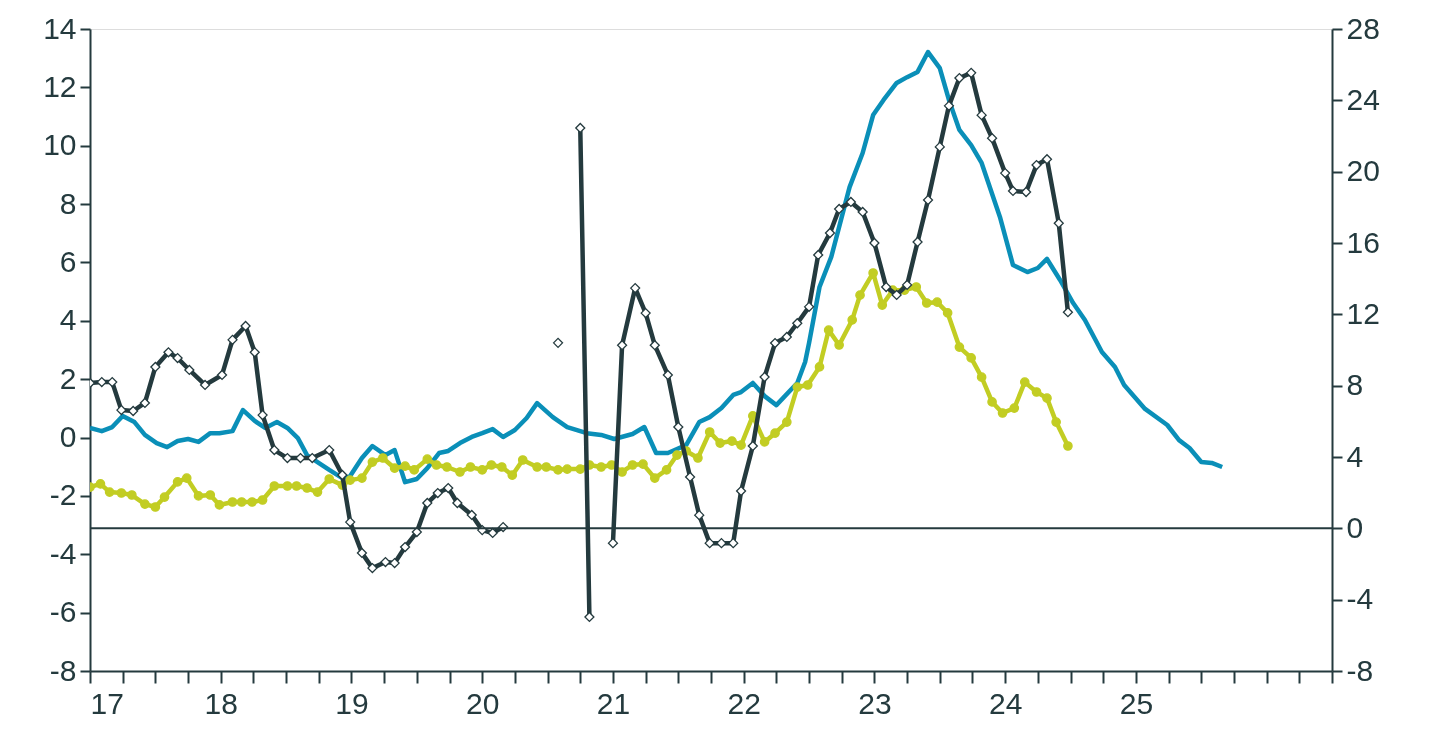 The image size is (1433, 734). I want to click on x-tick-label: 20, so click(483, 703).